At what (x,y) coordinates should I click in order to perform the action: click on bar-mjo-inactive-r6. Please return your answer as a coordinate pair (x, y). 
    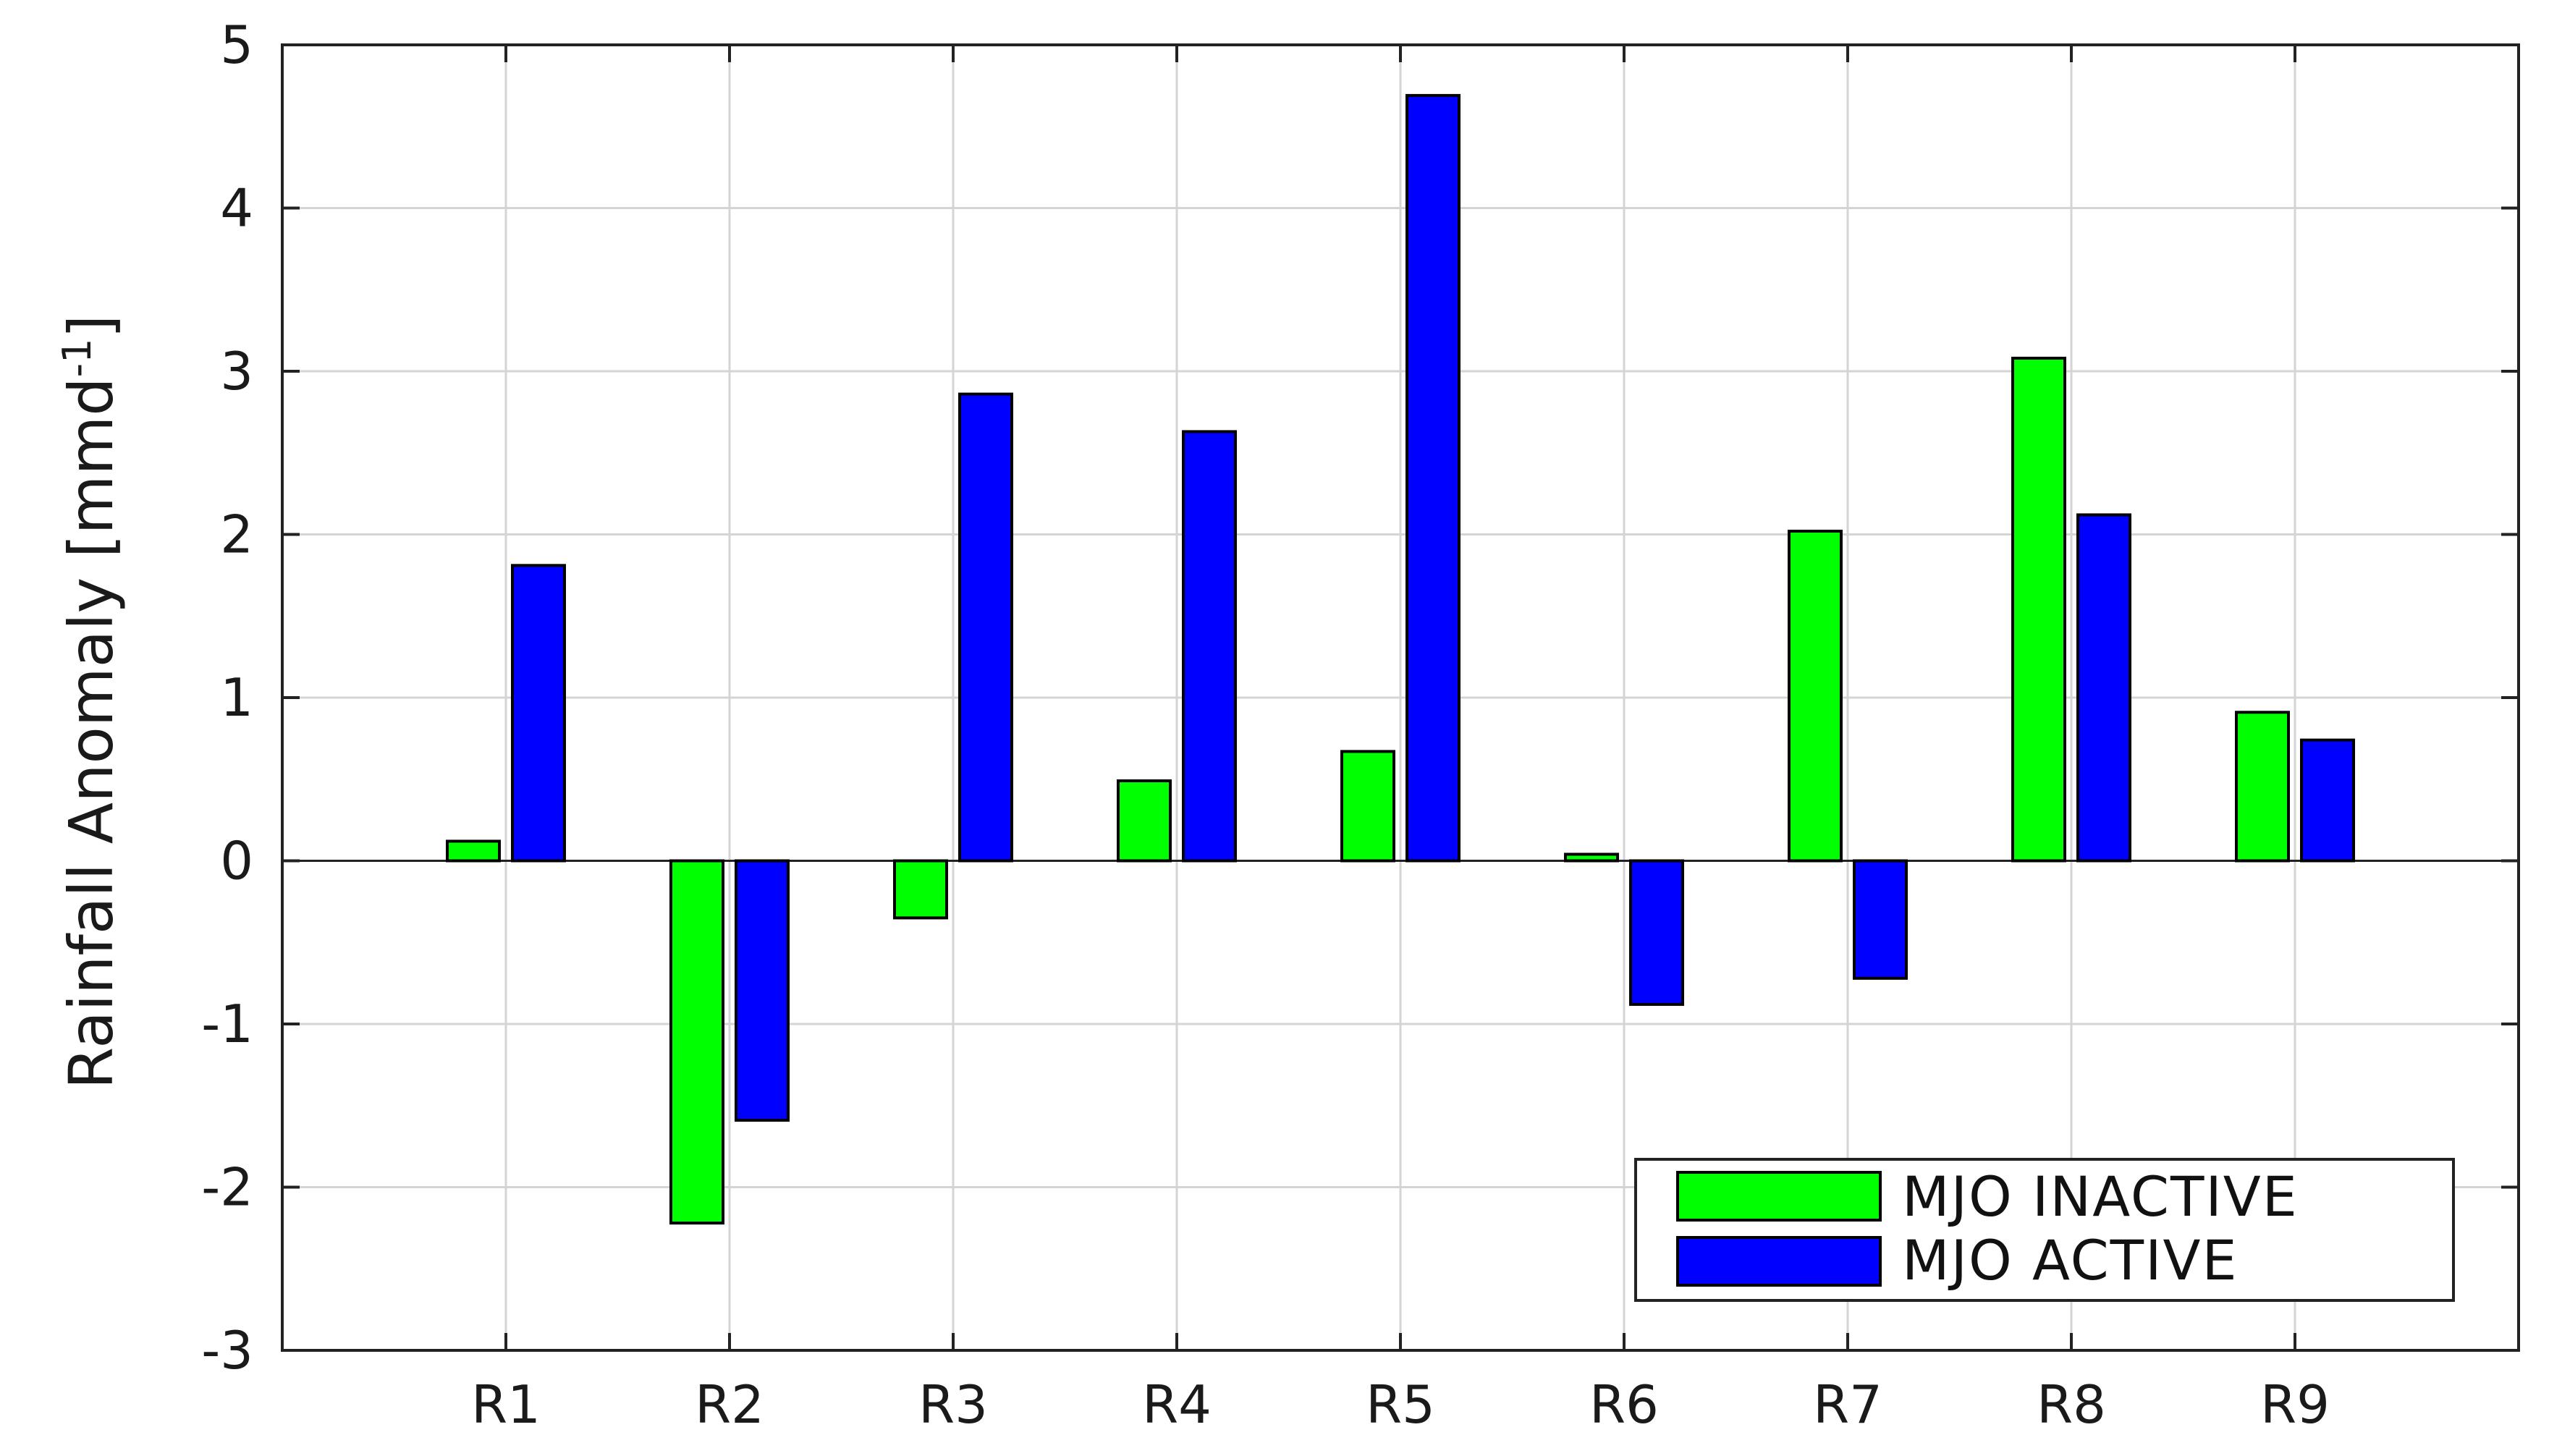
    Looking at the image, I should click on (1591, 857).